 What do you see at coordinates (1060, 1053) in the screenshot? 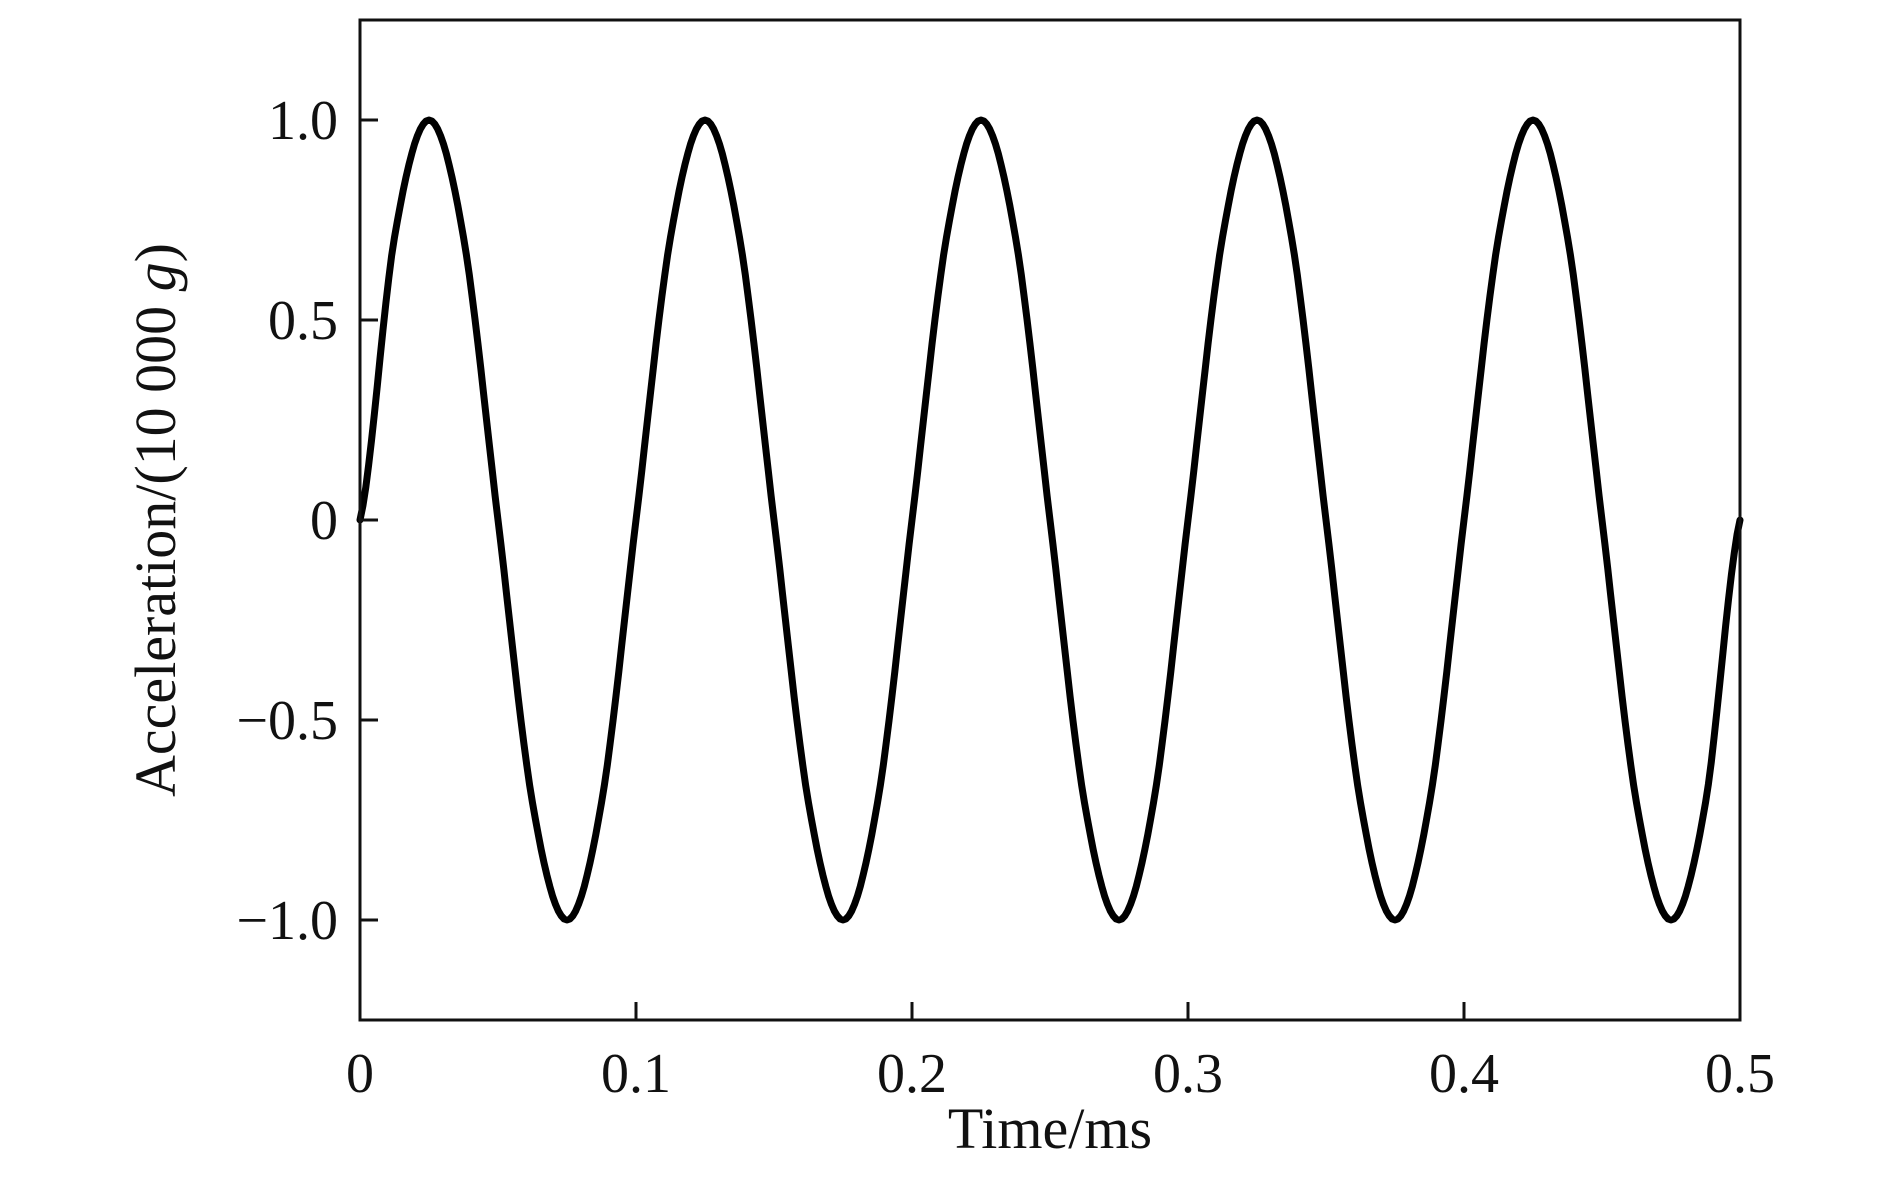
I see `x-axis-ticks: 0 0.1 0.2 0.3 0.4 0.5` at bounding box center [1060, 1053].